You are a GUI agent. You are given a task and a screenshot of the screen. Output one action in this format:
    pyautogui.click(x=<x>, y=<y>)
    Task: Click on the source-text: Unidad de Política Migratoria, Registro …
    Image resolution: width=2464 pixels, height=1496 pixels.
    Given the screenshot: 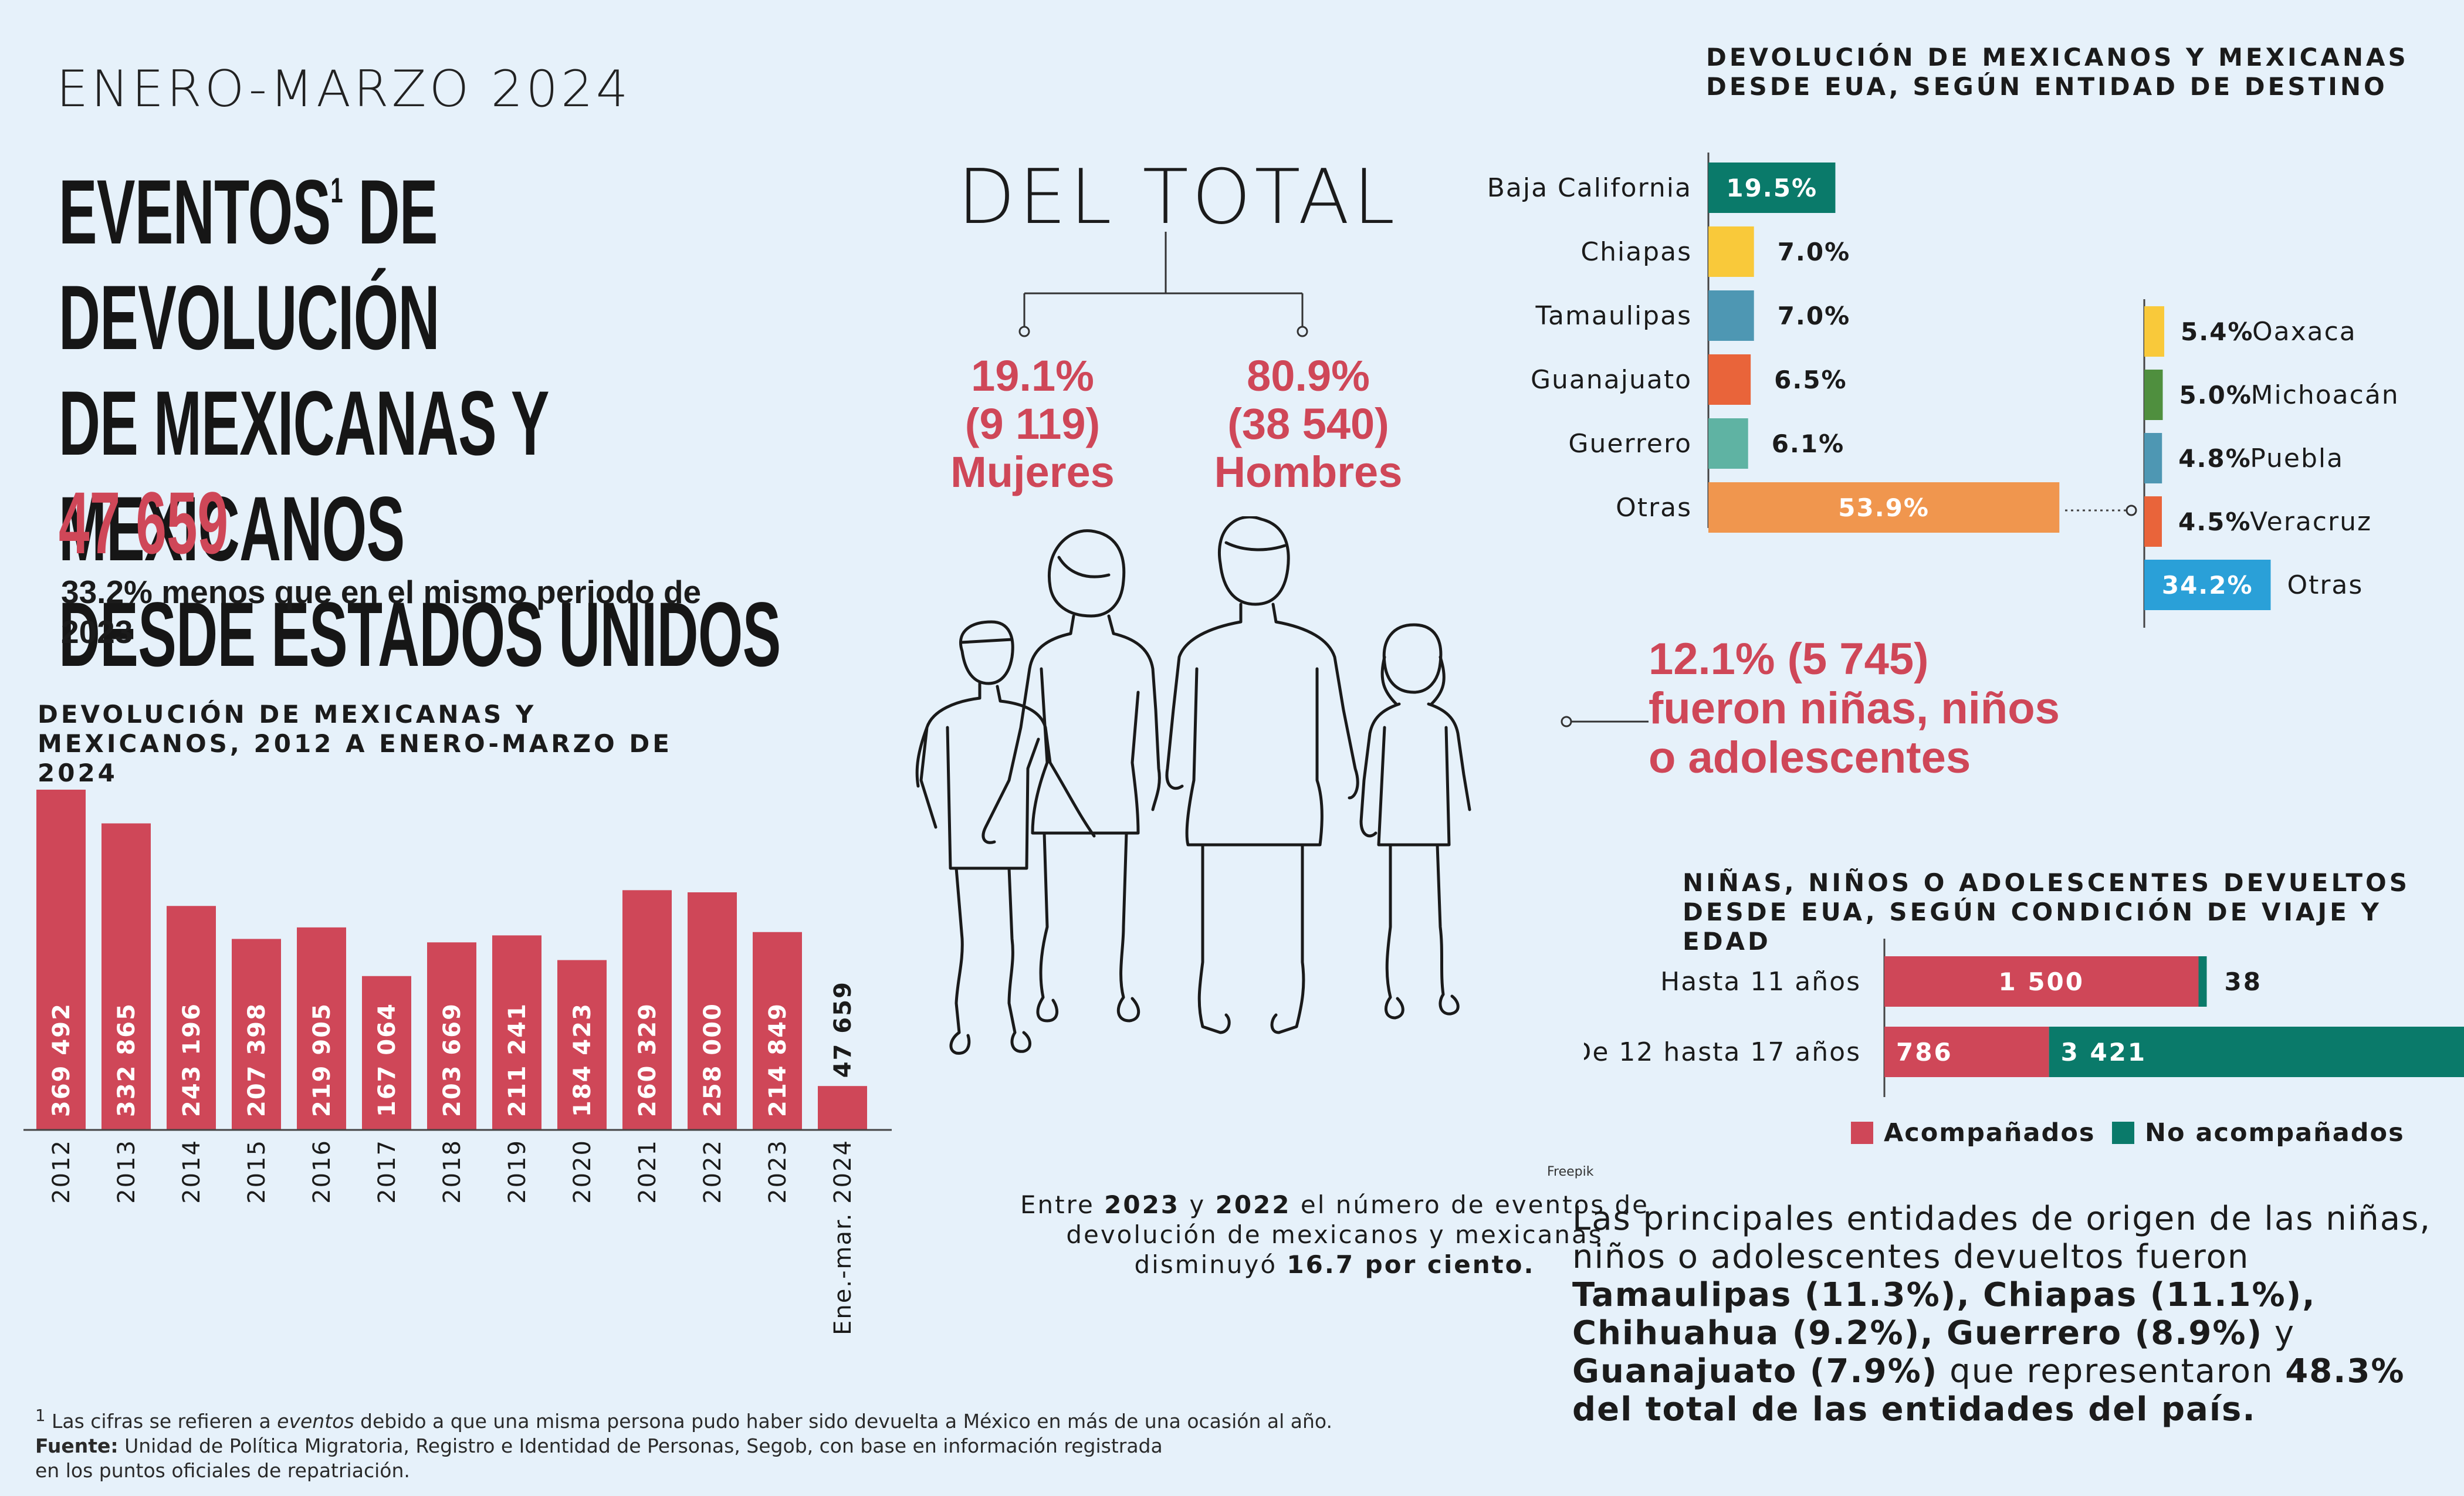 What is the action you would take?
    pyautogui.click(x=641, y=1445)
    